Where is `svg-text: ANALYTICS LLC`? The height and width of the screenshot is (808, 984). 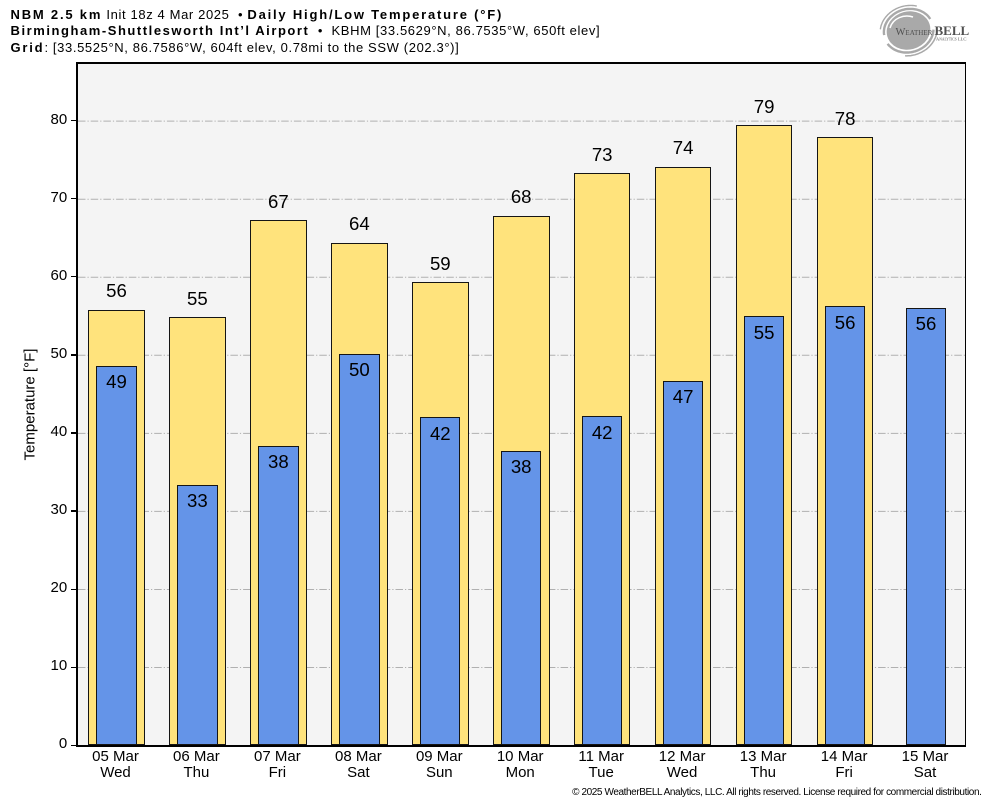
svg-text: ANALYTICS LLC is located at coordinates (951, 39).